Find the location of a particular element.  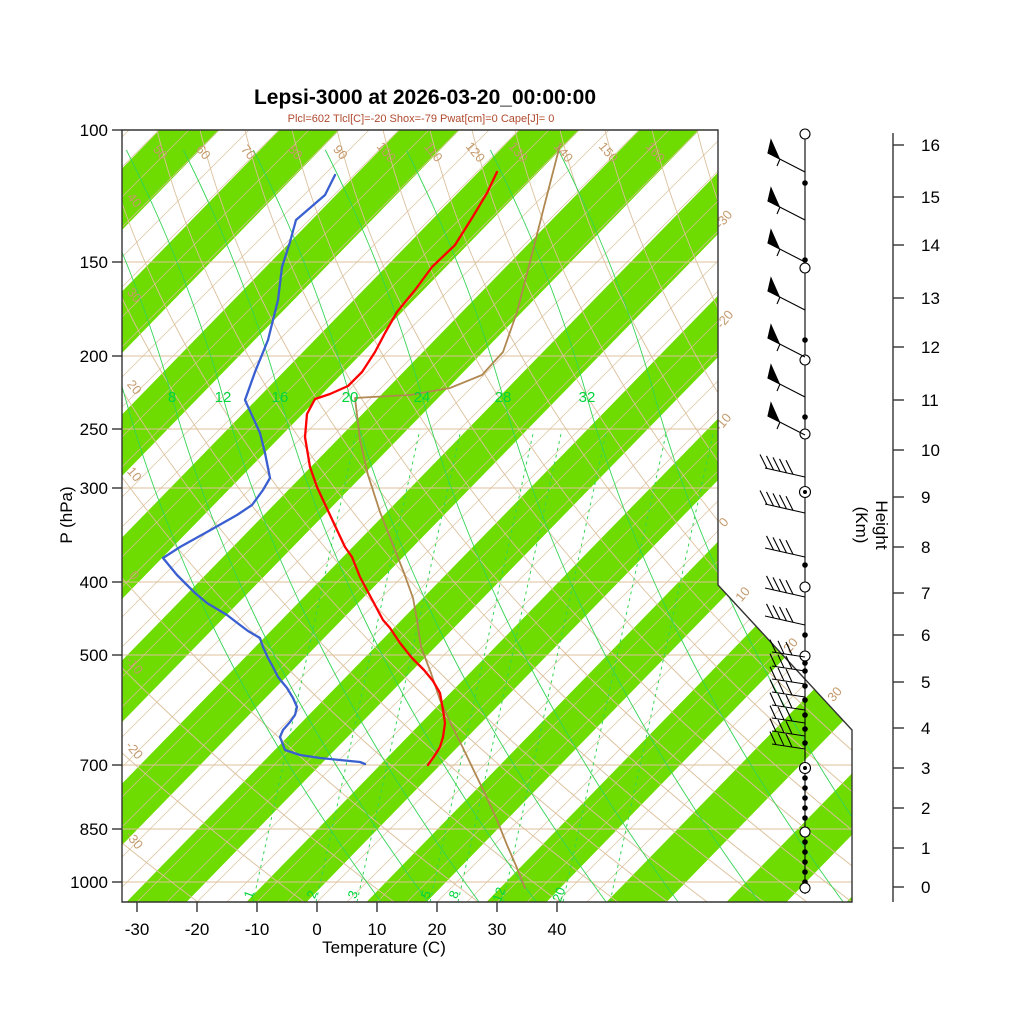

height-tick-label: 11 is located at coordinates (930, 400).